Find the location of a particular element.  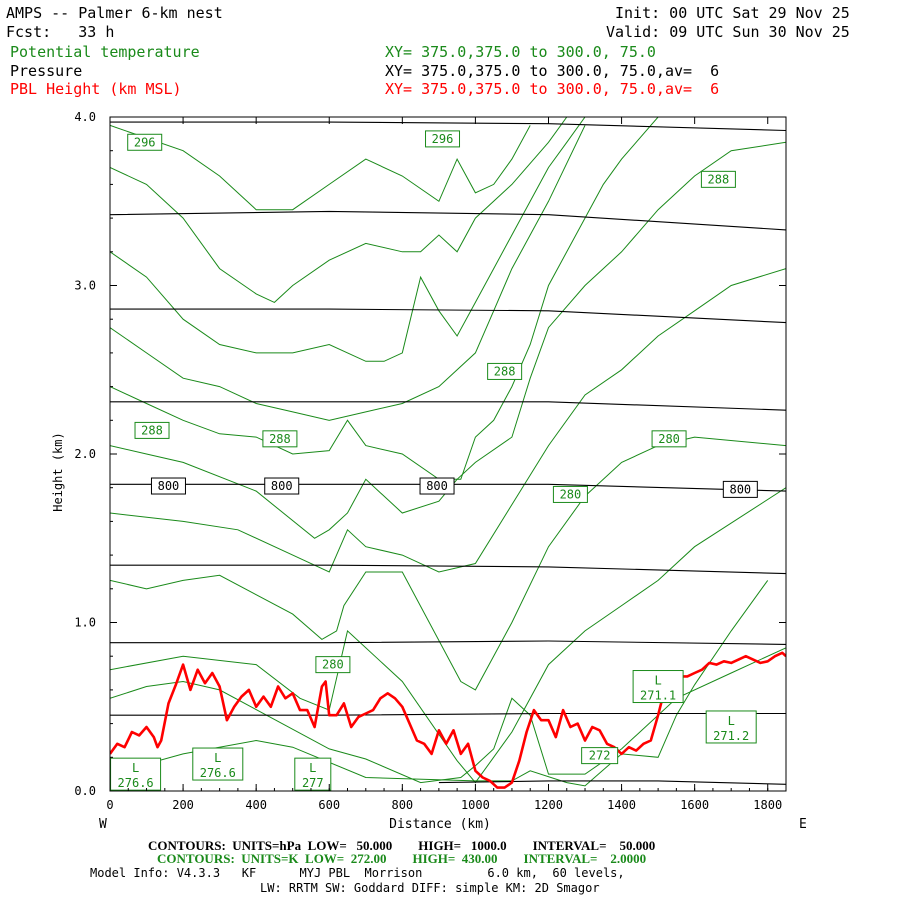

xy-theta: XY= 375.0,375.0 to 300.0, 75.0 is located at coordinates (520, 52).